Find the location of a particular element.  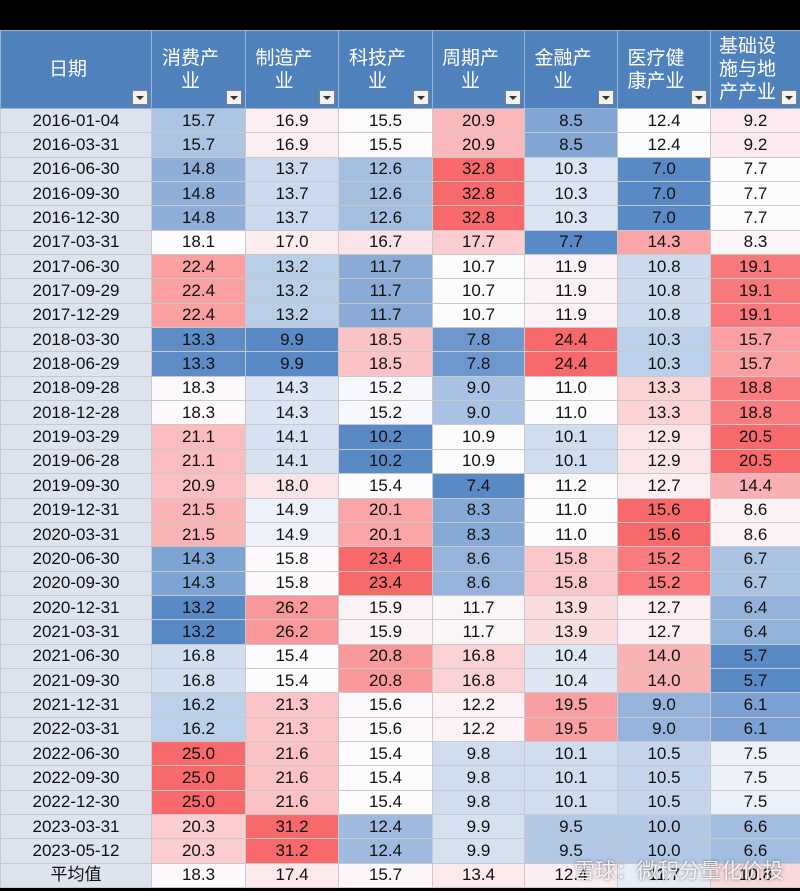

value-cell-cyclical: 10.7 is located at coordinates (478, 315).